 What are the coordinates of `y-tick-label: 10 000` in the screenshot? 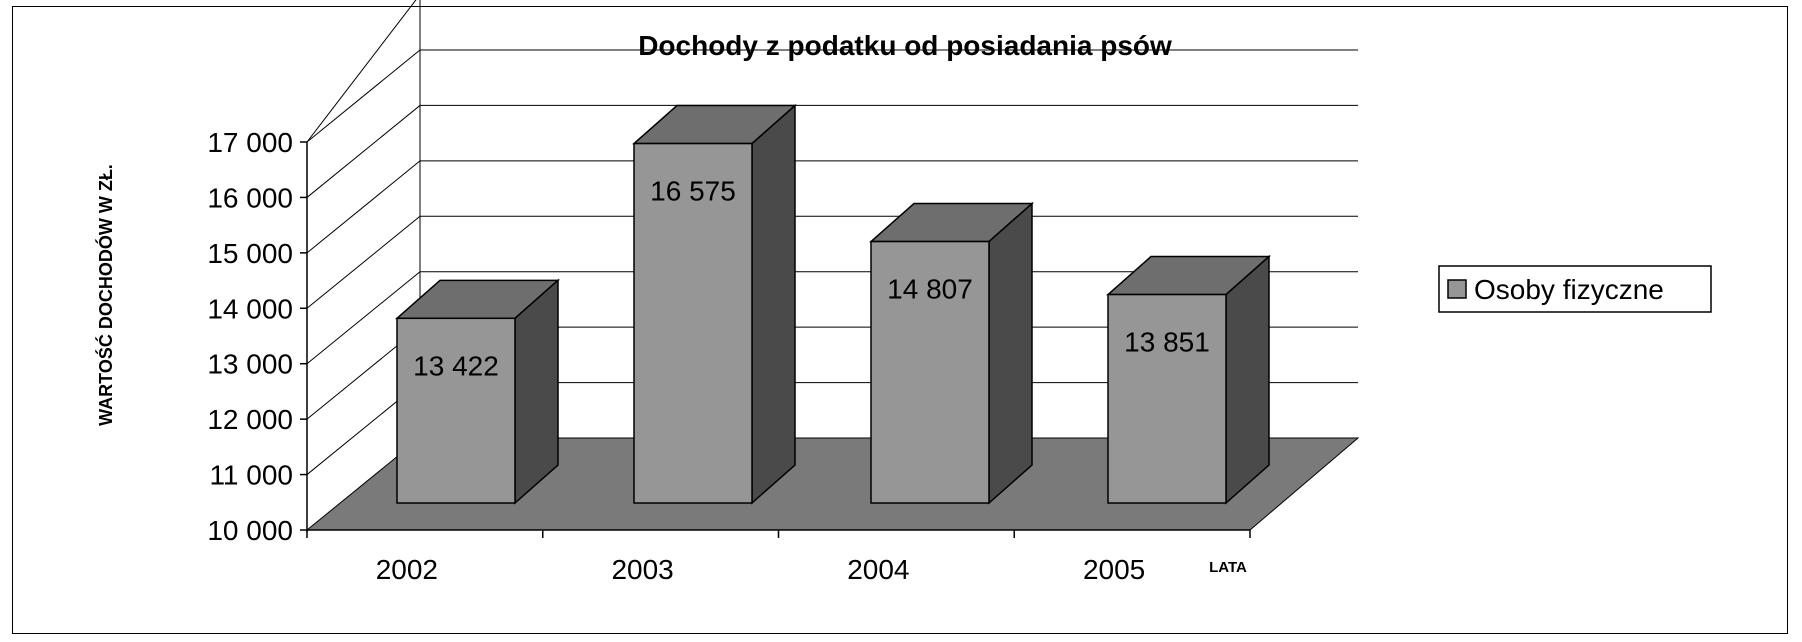 It's located at (250, 530).